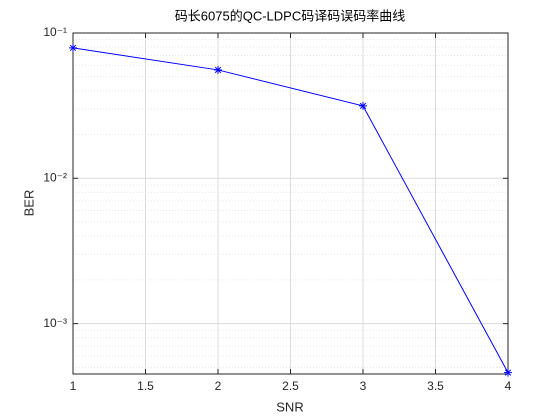 The height and width of the screenshot is (420, 560). I want to click on x-tick-label: 3, so click(363, 386).